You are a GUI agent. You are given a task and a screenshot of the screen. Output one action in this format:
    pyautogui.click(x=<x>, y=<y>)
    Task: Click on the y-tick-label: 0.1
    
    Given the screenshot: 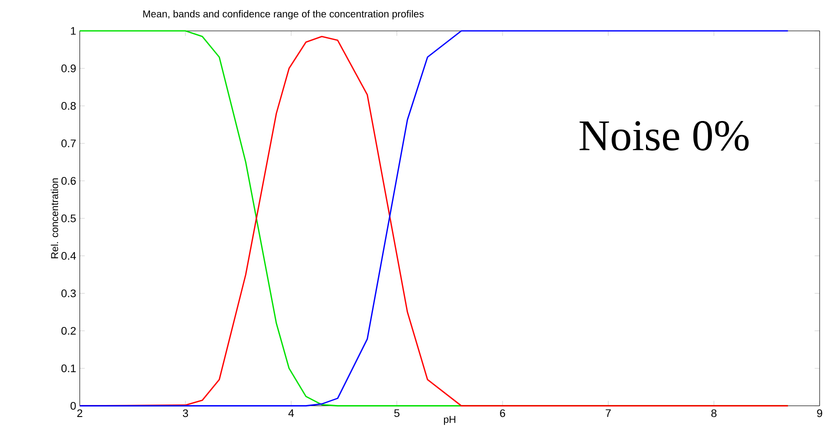 What is the action you would take?
    pyautogui.click(x=68, y=368)
    